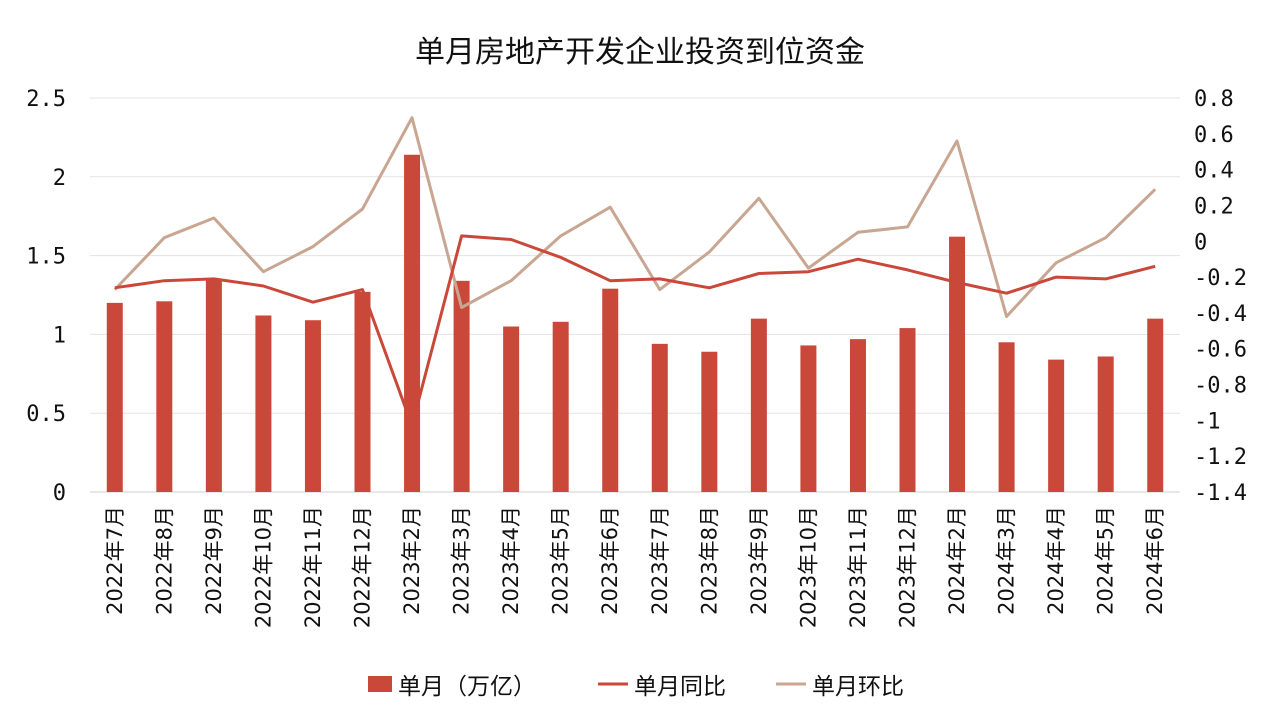 The width and height of the screenshot is (1280, 720). I want to click on x-tick-label: 2023年7月, so click(660, 560).